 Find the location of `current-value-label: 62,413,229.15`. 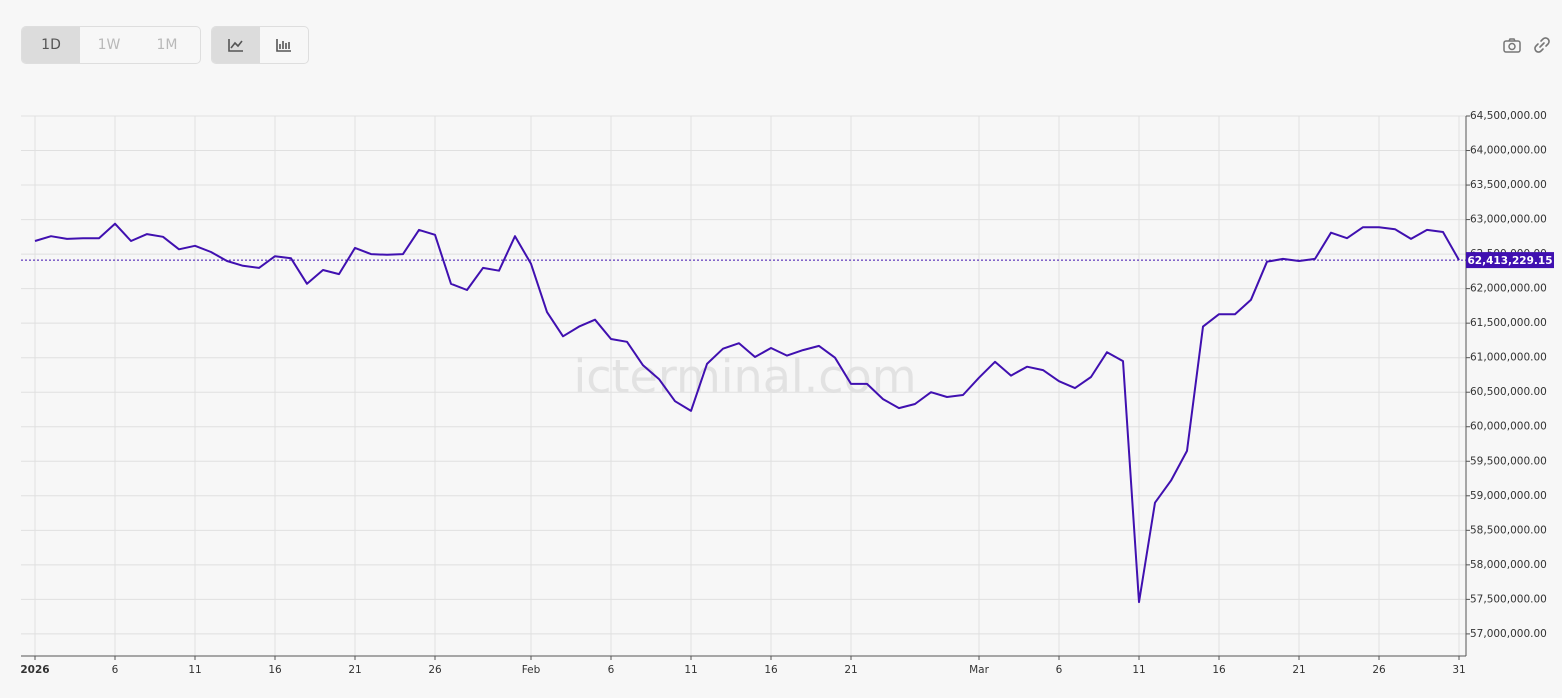

current-value-label: 62,413,229.15 is located at coordinates (1509, 261).